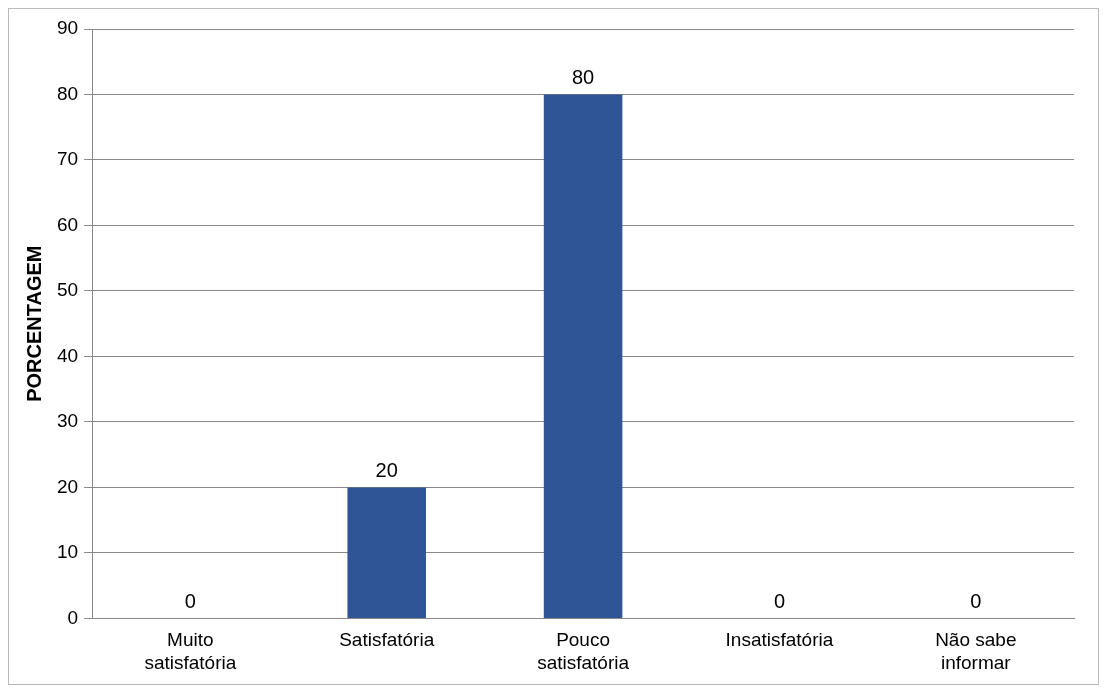 The height and width of the screenshot is (693, 1107). Describe the element at coordinates (67, 421) in the screenshot. I see `y-tick-label: 30` at that location.